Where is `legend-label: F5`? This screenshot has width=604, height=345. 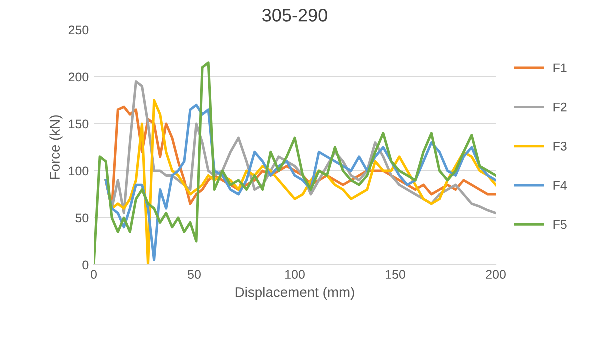 legend-label: F5 is located at coordinates (560, 225).